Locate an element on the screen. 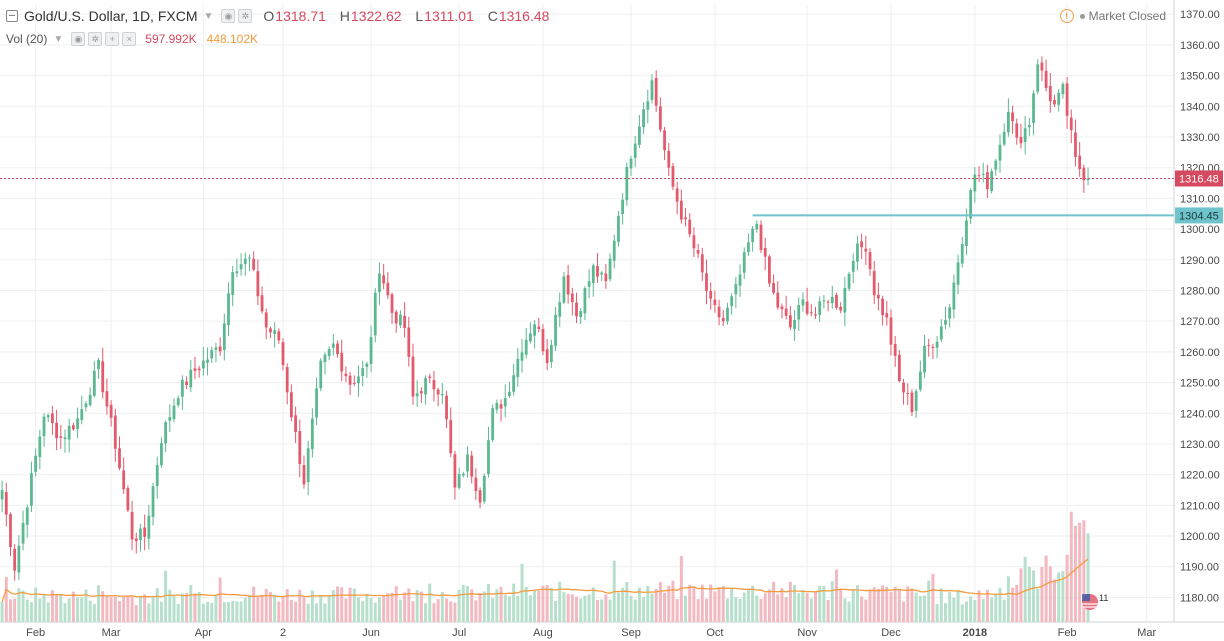 The image size is (1224, 641). chevron-down-icon: ▼ is located at coordinates (208, 16).